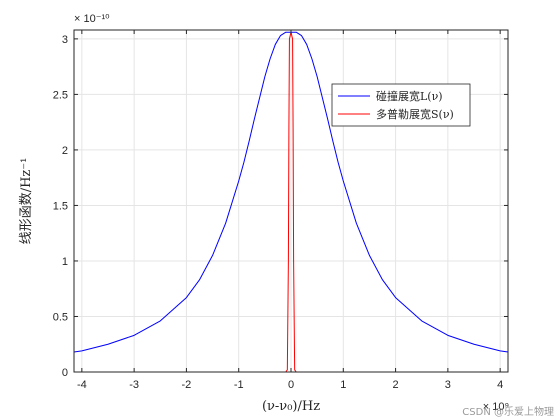 The image size is (560, 420). Describe the element at coordinates (65, 151) in the screenshot. I see `y-tick-label: 2` at that location.